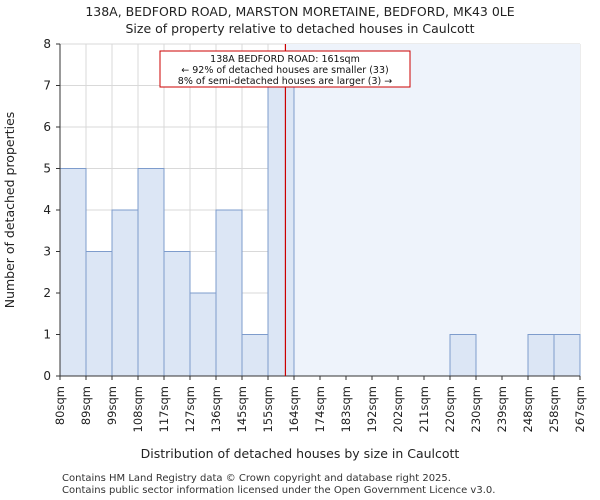 The image size is (600, 500). I want to click on annotation-line: 138A BEDFORD ROAD: 161sqm, so click(285, 59).